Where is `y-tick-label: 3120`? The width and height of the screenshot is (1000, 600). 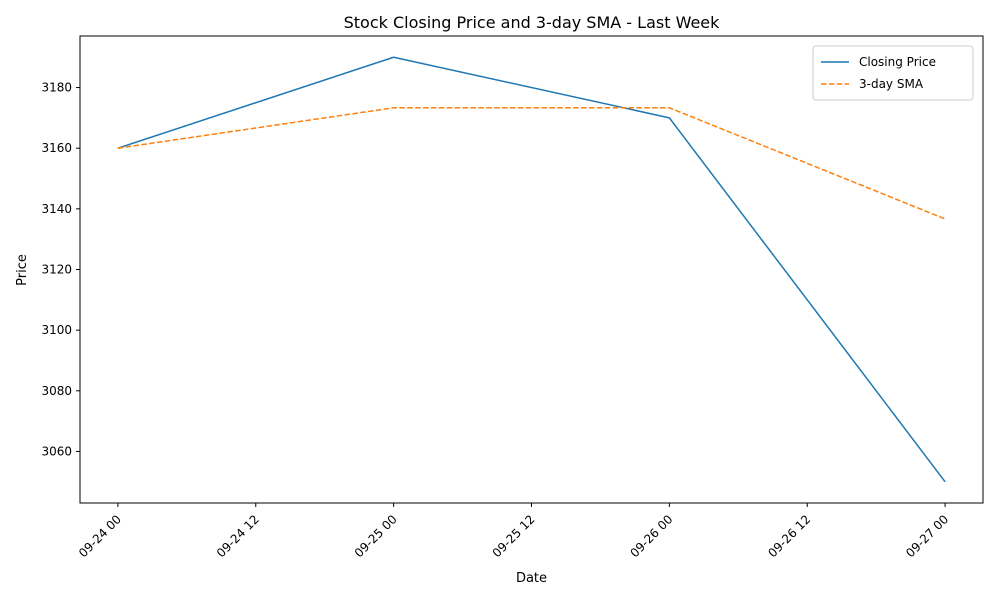 y-tick-label: 3120 is located at coordinates (56, 270).